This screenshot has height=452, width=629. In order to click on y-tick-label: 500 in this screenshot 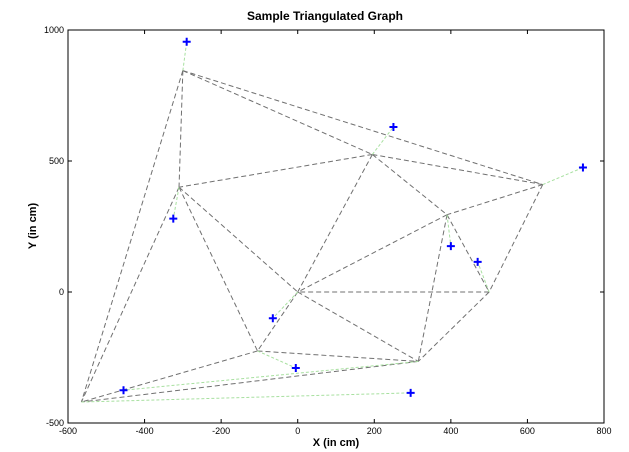, I will do `click(56, 161)`.